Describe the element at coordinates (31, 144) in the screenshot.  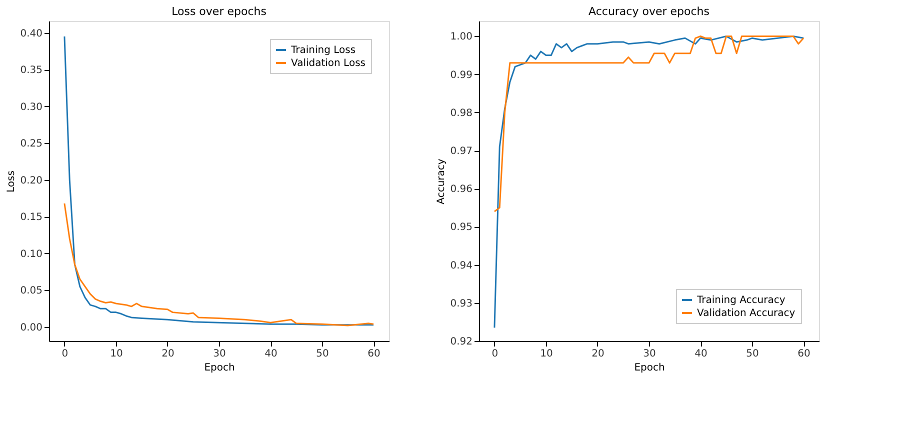
I see `y-tick-label: 0.25` at that location.